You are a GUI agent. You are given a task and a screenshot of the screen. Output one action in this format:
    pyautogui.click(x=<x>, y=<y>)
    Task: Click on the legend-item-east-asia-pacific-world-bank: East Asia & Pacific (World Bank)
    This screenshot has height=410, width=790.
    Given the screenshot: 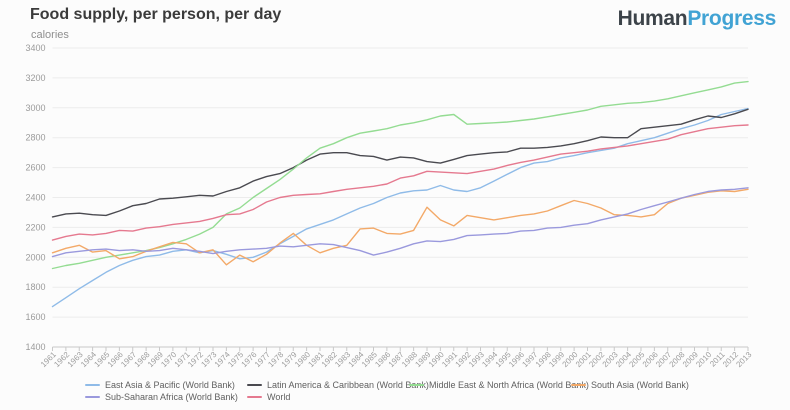 What is the action you would take?
    pyautogui.click(x=166, y=385)
    